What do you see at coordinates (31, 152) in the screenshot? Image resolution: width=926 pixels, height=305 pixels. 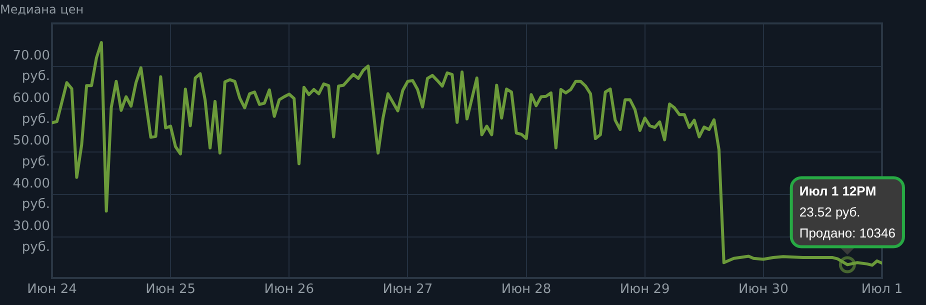 I see `y-tick-label: 50.00 руб.` at bounding box center [31, 152].